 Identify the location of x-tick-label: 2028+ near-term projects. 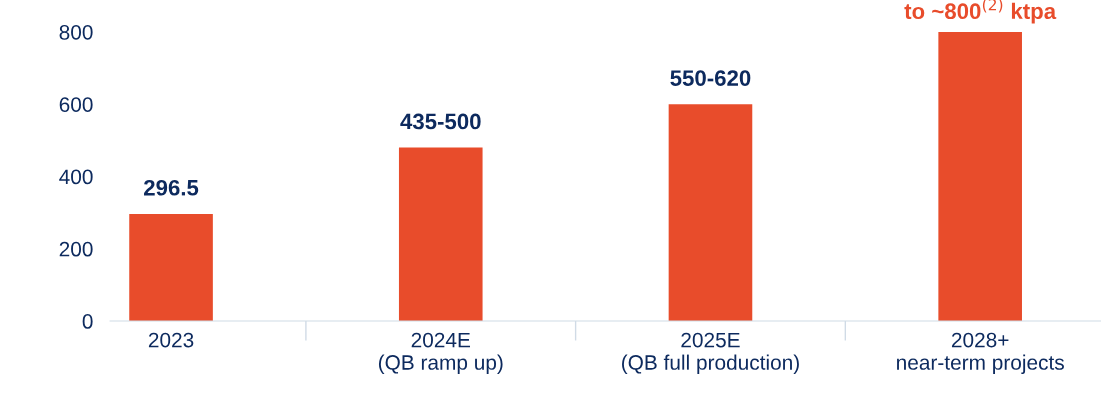
(980, 353).